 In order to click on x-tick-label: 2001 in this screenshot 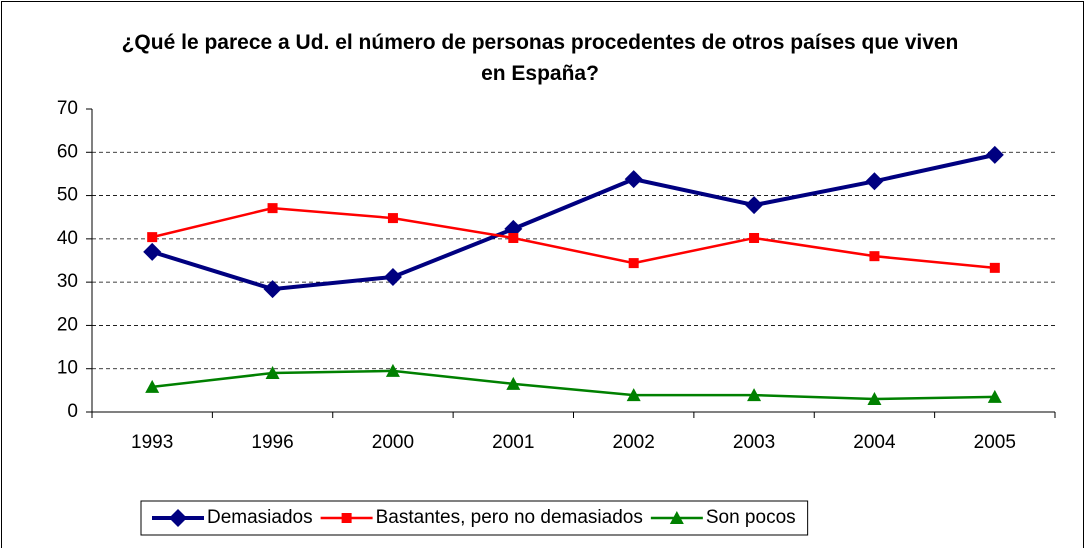, I will do `click(513, 442)`.